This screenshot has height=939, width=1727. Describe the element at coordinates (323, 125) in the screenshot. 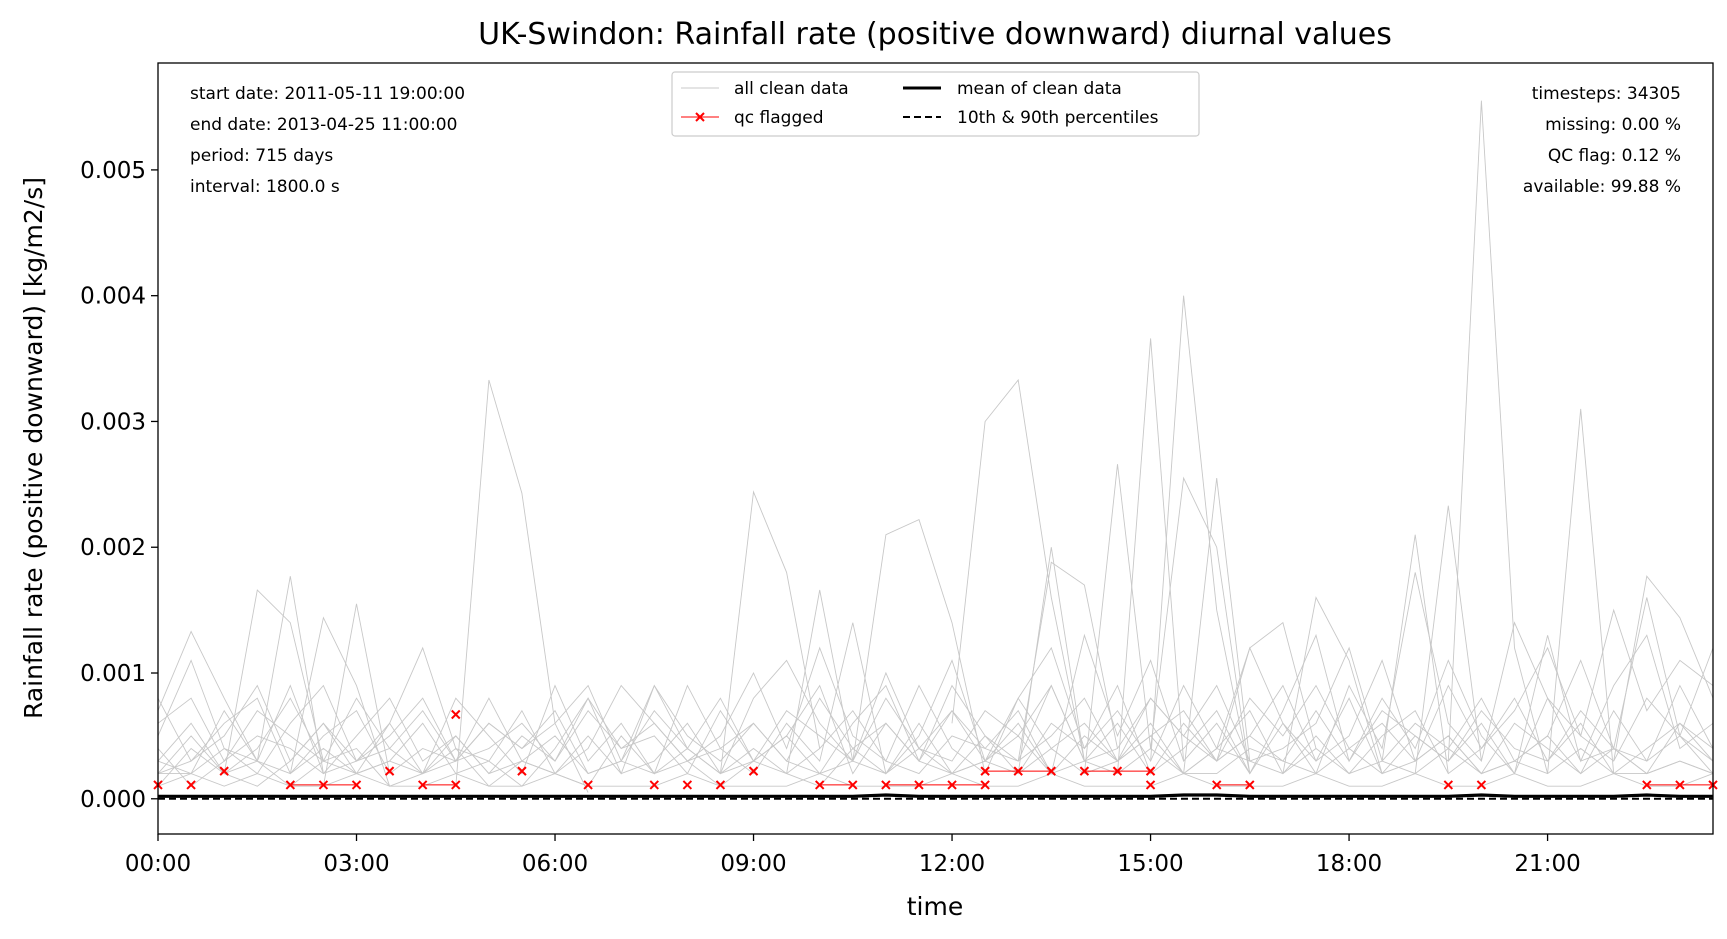

I see `info-end-date: end date: 2013-04-25 11:00:00` at that location.